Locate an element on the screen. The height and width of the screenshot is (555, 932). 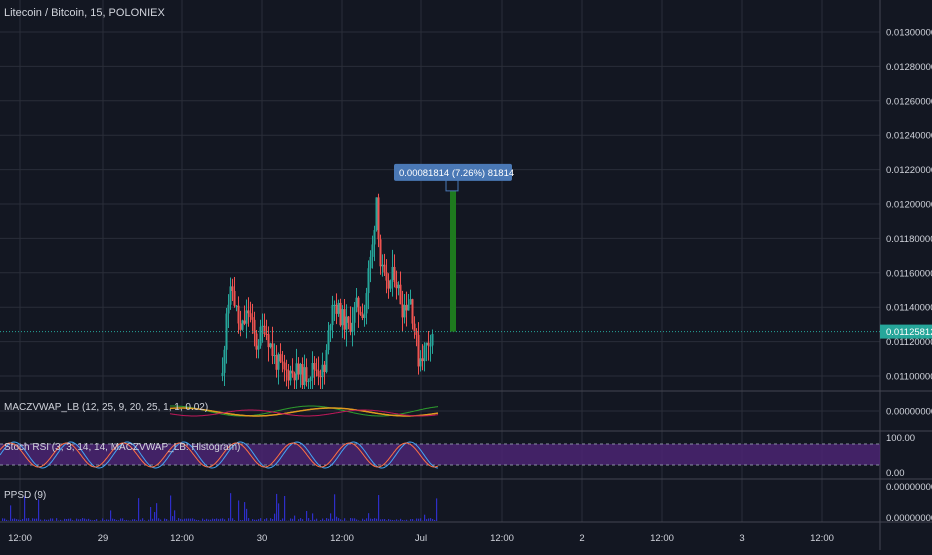
time-tick-label: 29 is located at coordinates (103, 538).